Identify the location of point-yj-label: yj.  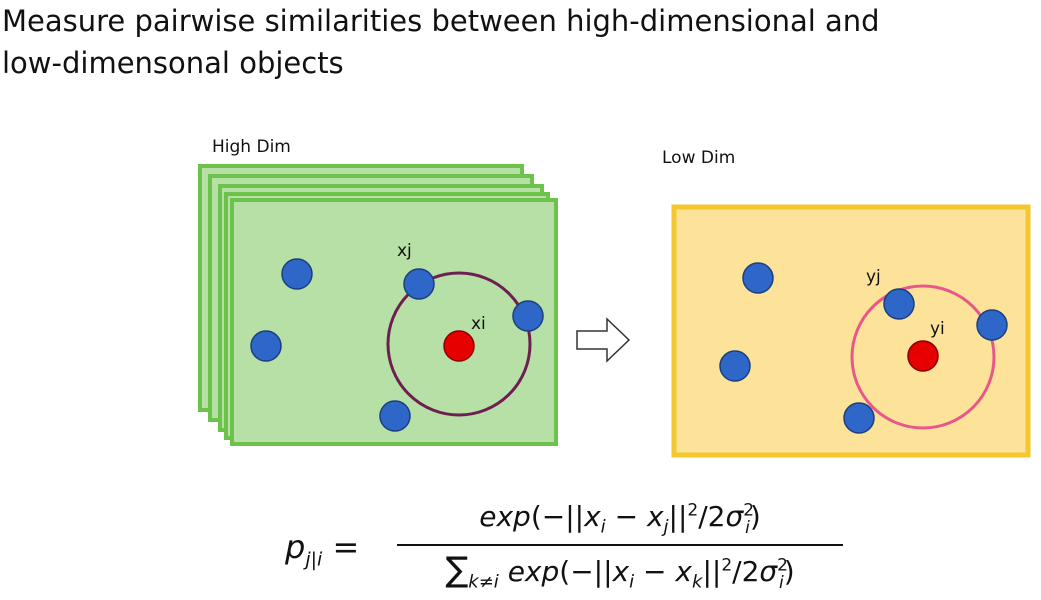
(873, 277).